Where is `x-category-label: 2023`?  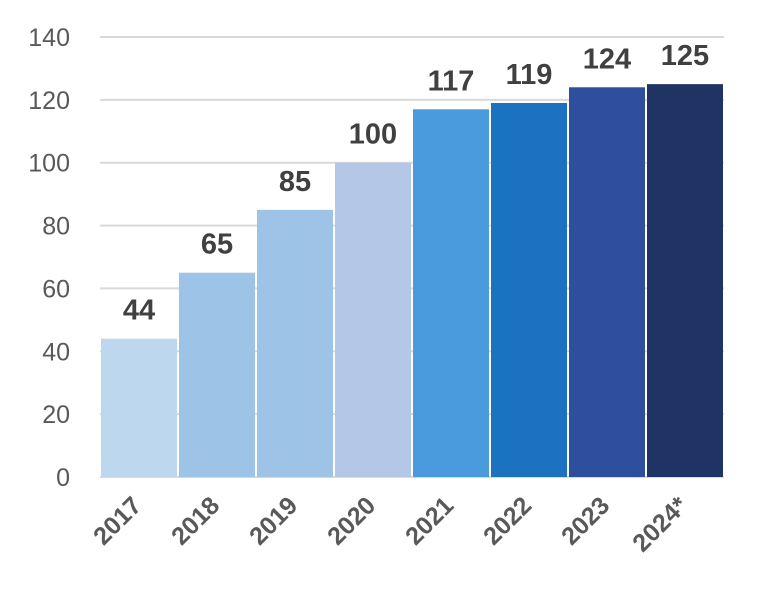
x-category-label: 2023 is located at coordinates (585, 520).